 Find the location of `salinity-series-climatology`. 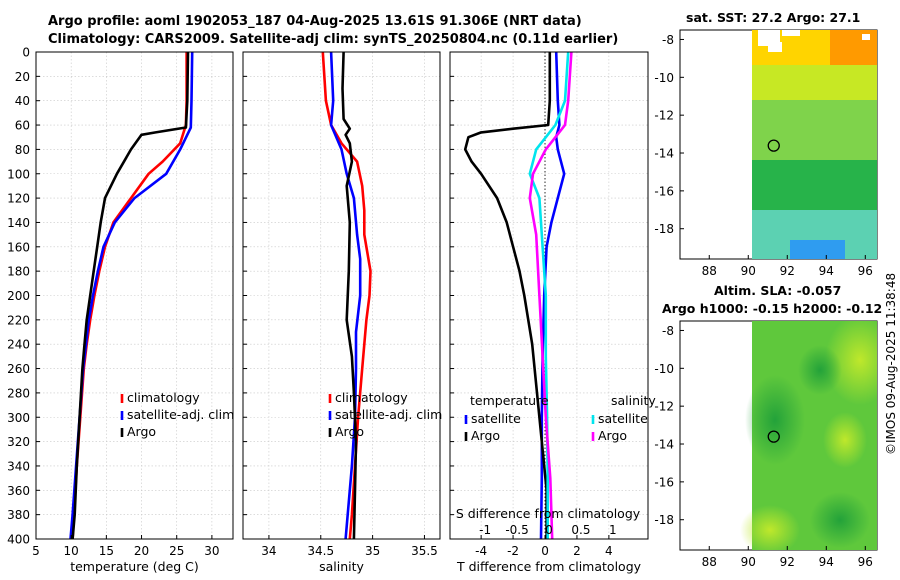

salinity-series-climatology is located at coordinates (346, 295).